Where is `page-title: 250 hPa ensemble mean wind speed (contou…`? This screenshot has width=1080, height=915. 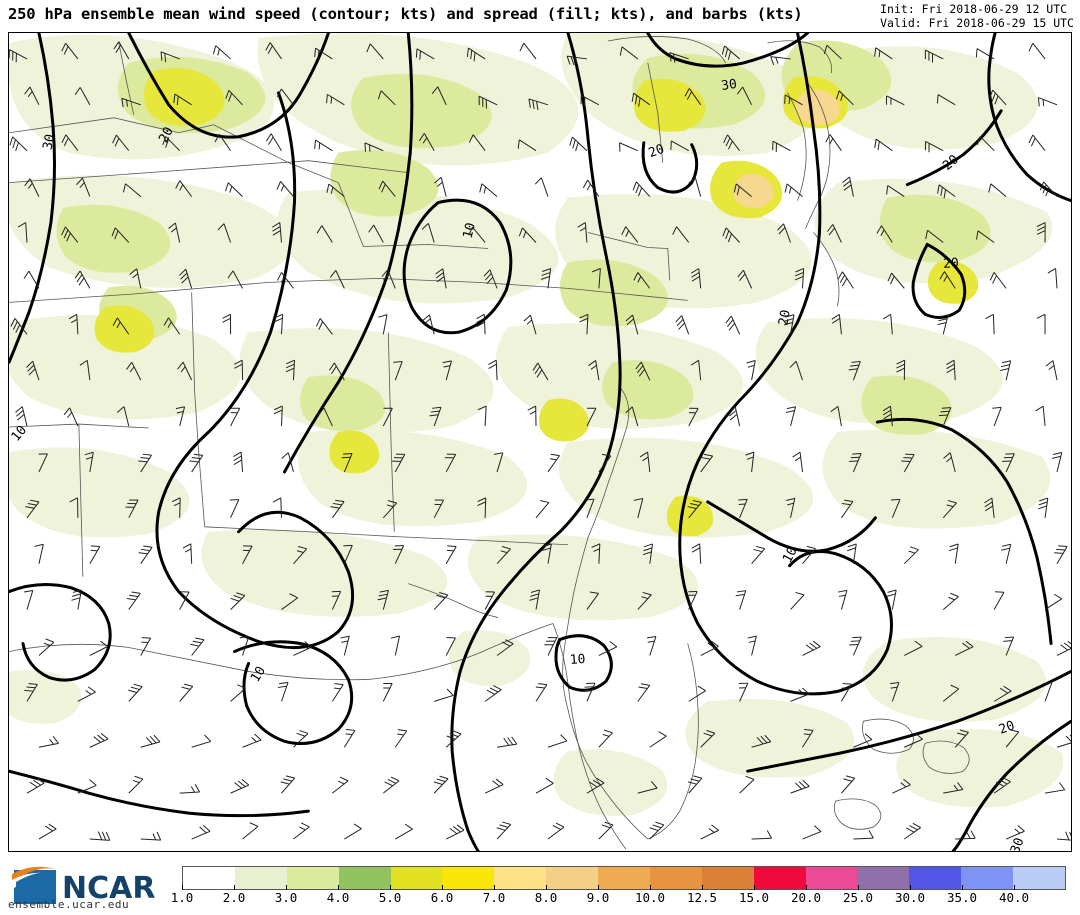 page-title: 250 hPa ensemble mean wind speed (contou… is located at coordinates (405, 14).